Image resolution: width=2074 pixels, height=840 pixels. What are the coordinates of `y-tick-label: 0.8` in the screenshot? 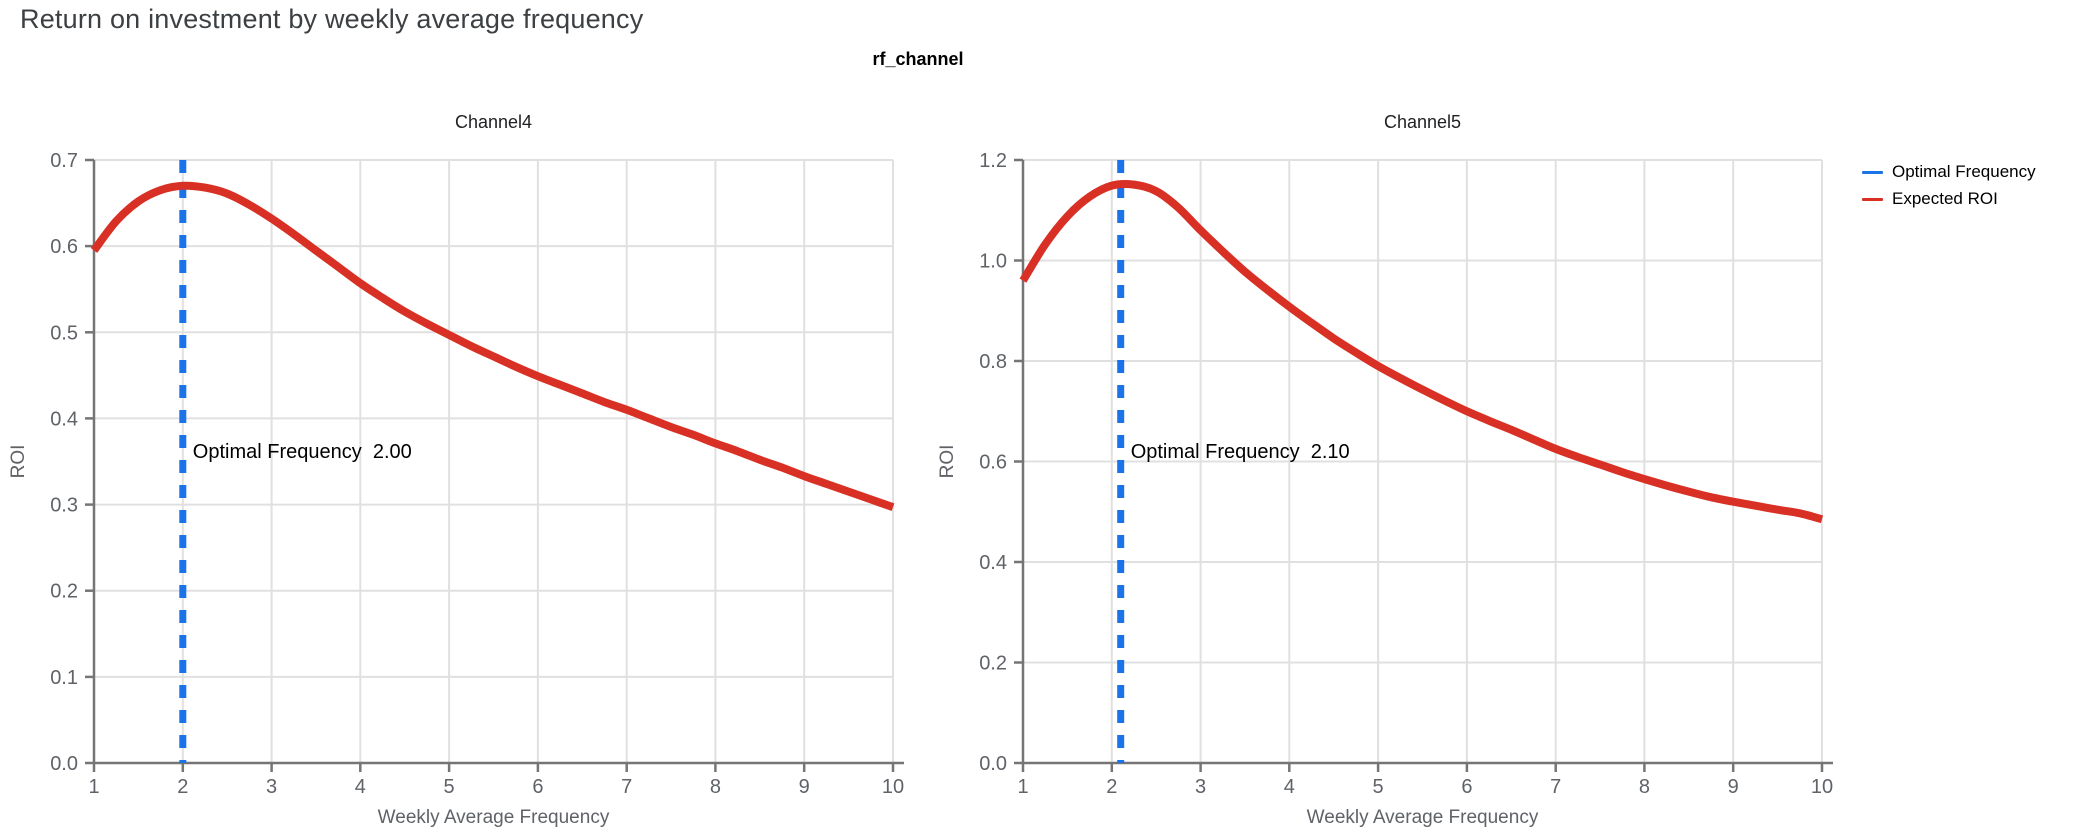 It's located at (993, 362).